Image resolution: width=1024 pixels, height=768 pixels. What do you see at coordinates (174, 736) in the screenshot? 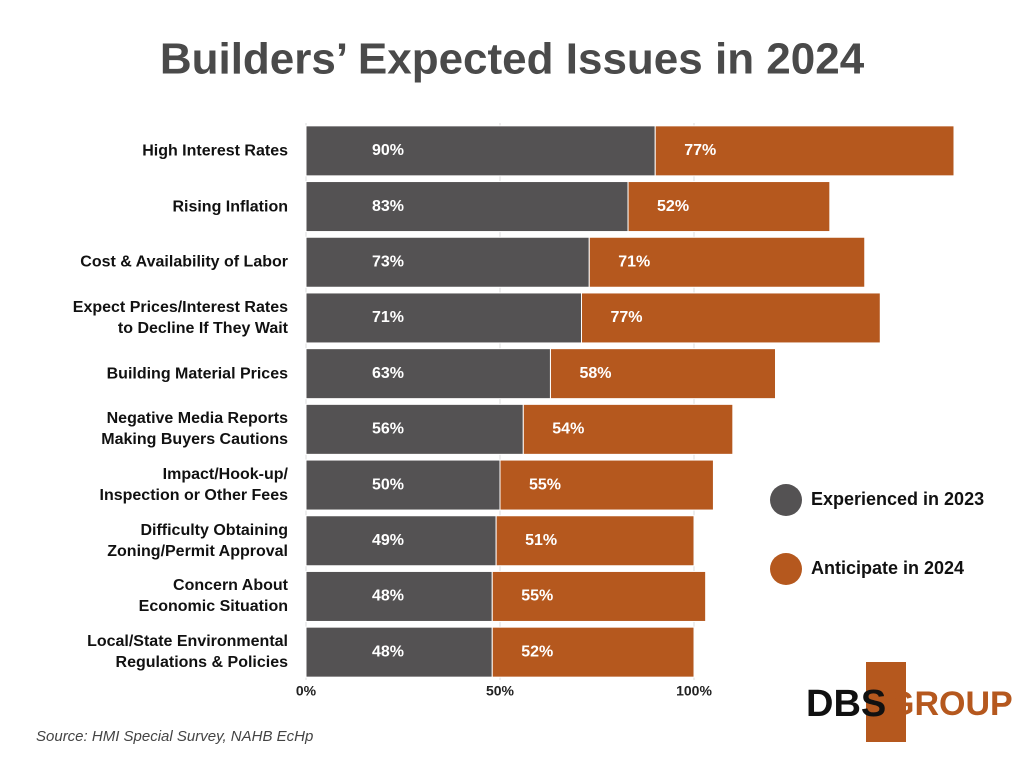
I see `source: Source: HMI Special Survey, NAHB EcHp` at bounding box center [174, 736].